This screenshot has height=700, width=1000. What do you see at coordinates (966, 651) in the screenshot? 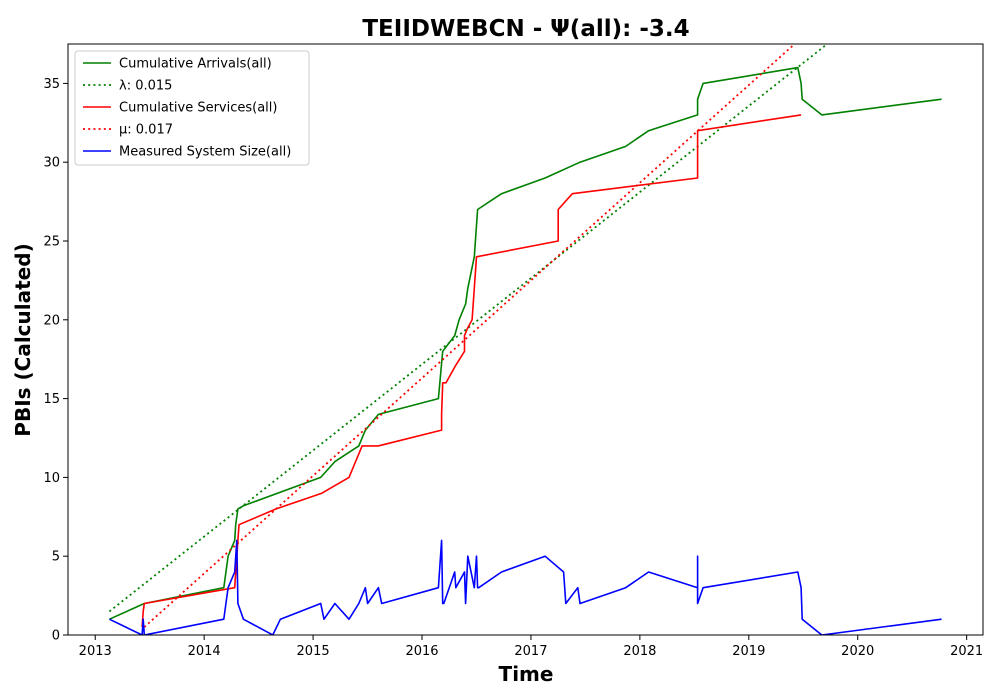
I see `x-tick-label: 2021` at bounding box center [966, 651].